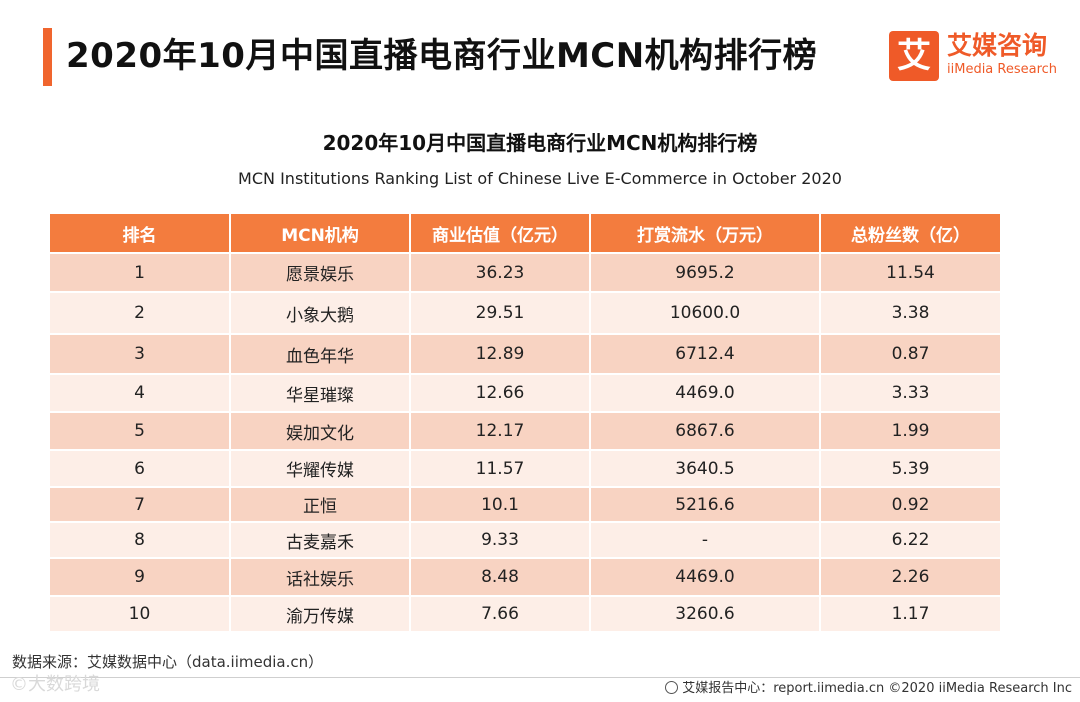 This screenshot has width=1080, height=702. I want to click on cell-rank: 9, so click(140, 576).